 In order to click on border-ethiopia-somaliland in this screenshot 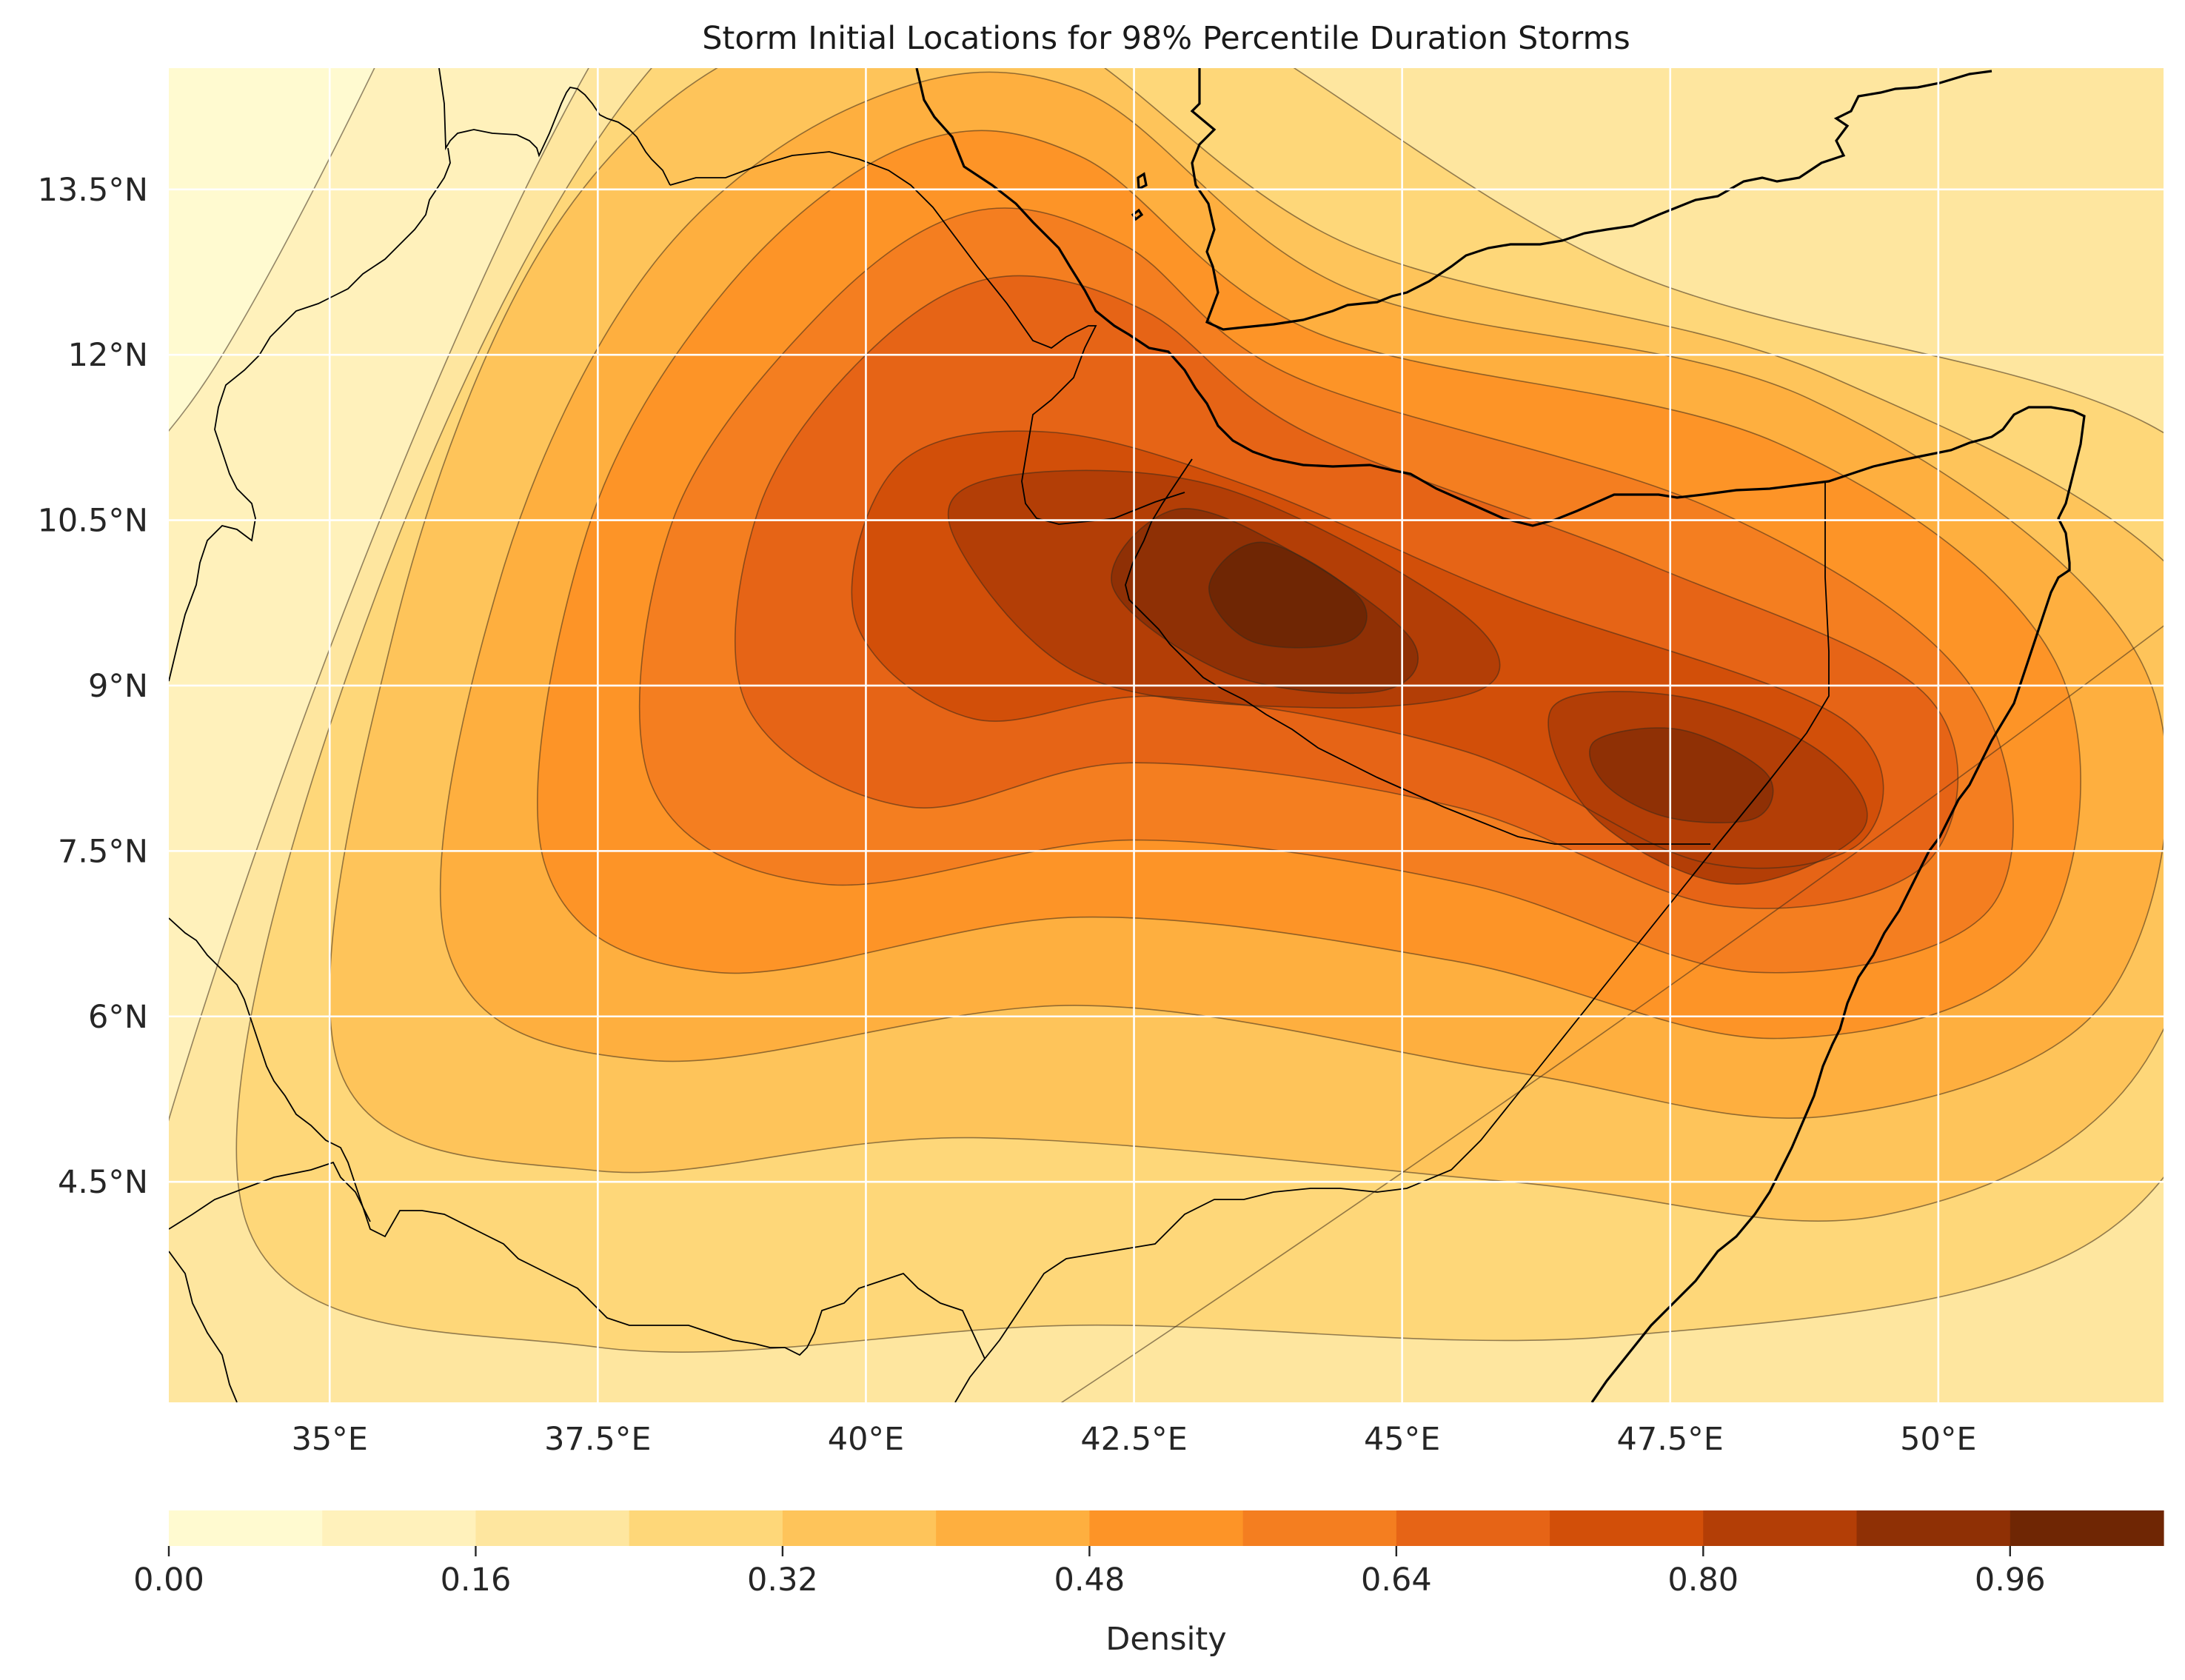, I will do `click(1773, 663)`.